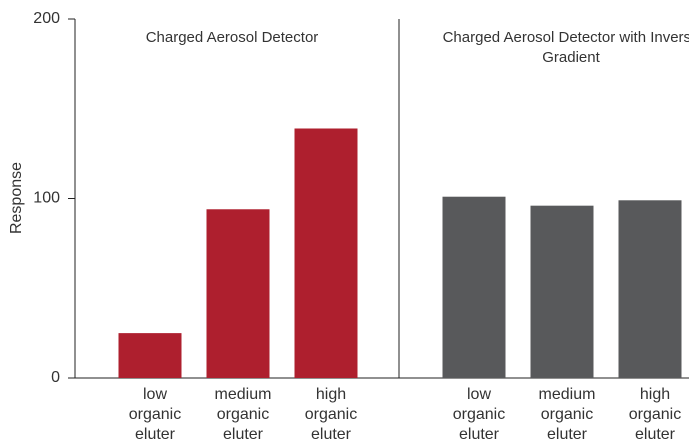  I want to click on panel-title: Charged Aerosol Detector, so click(232, 37).